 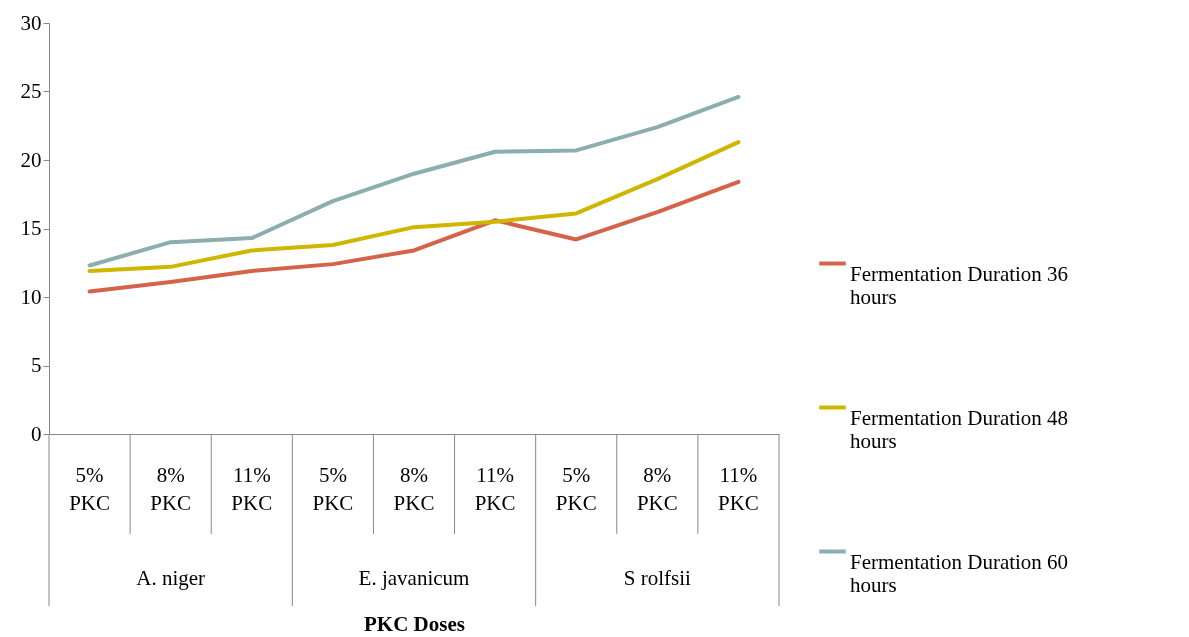 What do you see at coordinates (36, 365) in the screenshot?
I see `y-tick-label: 5` at bounding box center [36, 365].